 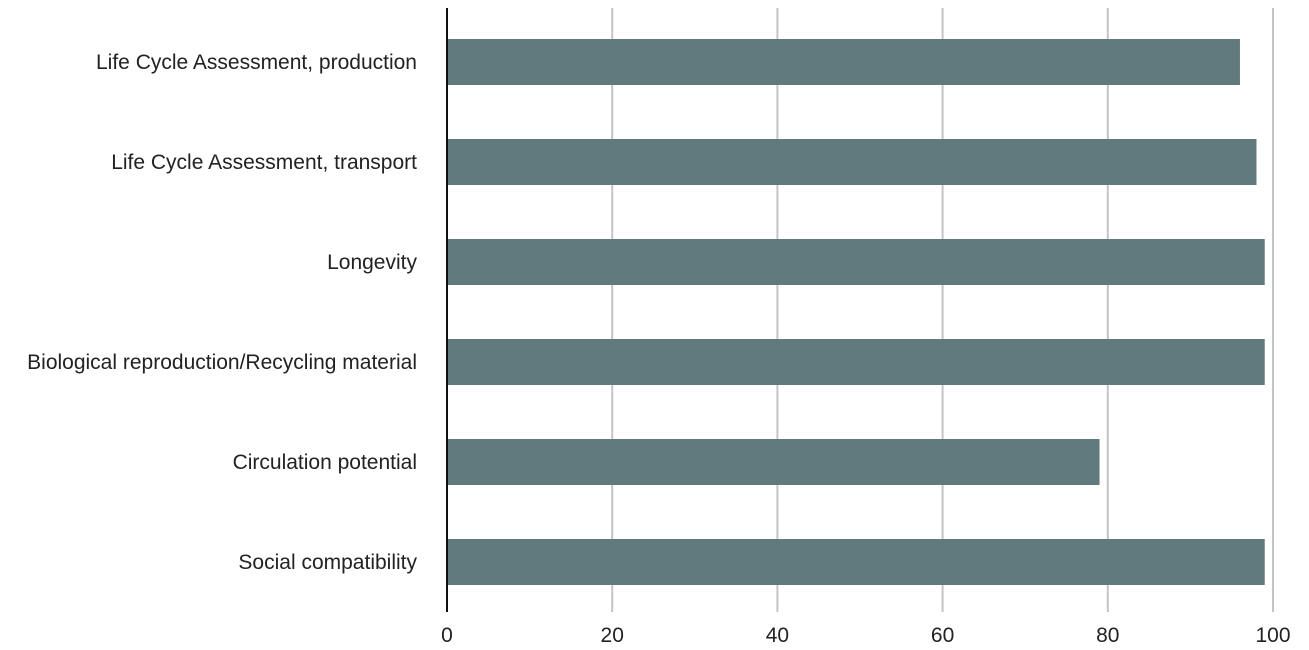 I want to click on category-label: Life Cycle Assessment, transport, so click(x=264, y=162).